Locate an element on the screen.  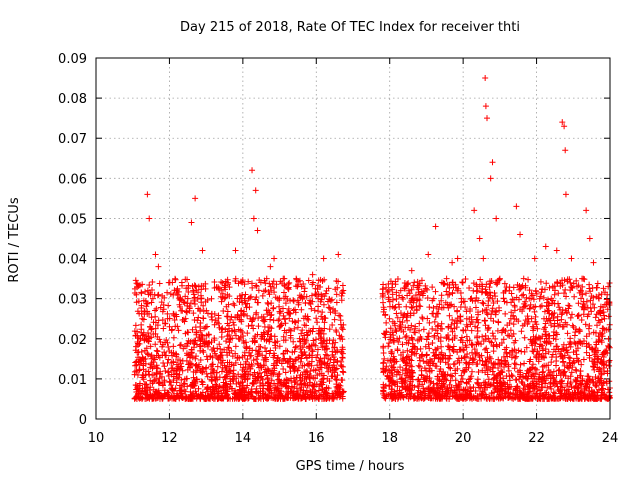
x-tick-label: 14 is located at coordinates (243, 438).